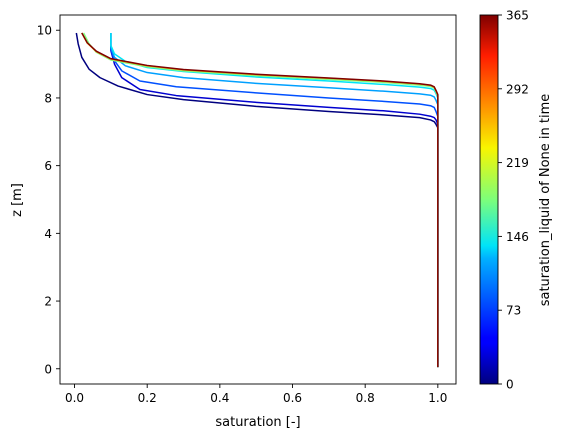 The height and width of the screenshot is (438, 563). What do you see at coordinates (48, 302) in the screenshot?
I see `y-tick-label-1: 2` at bounding box center [48, 302].